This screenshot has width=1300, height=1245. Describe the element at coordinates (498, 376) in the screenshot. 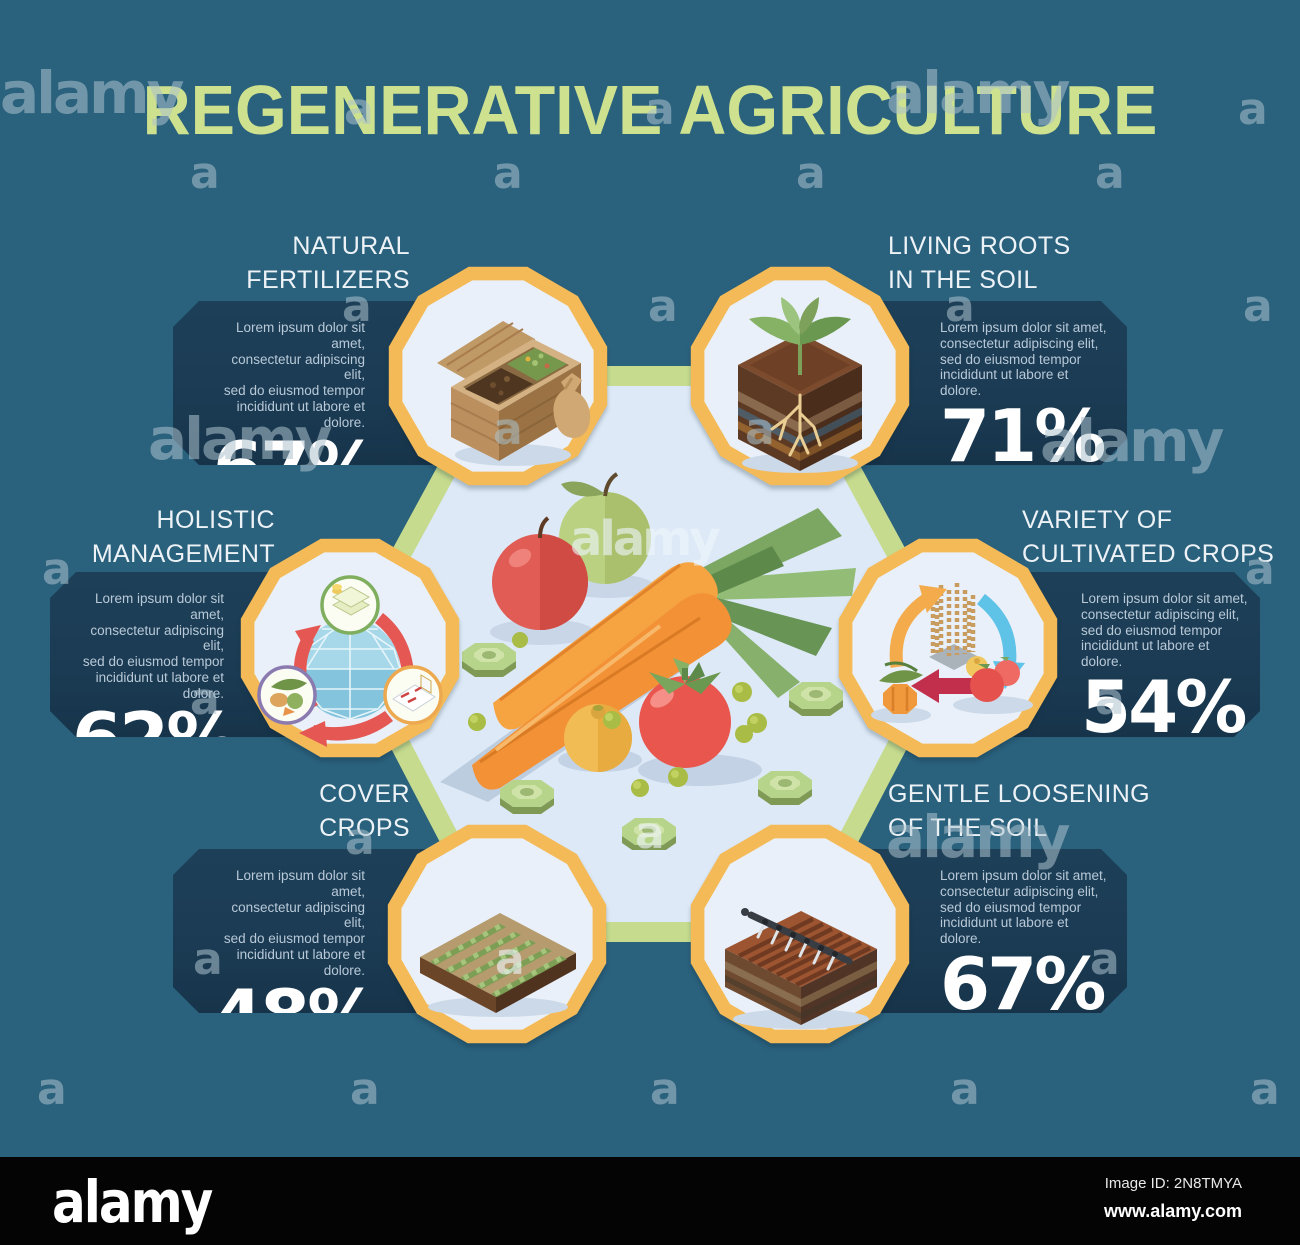

I see `compost-bin-icon` at that location.